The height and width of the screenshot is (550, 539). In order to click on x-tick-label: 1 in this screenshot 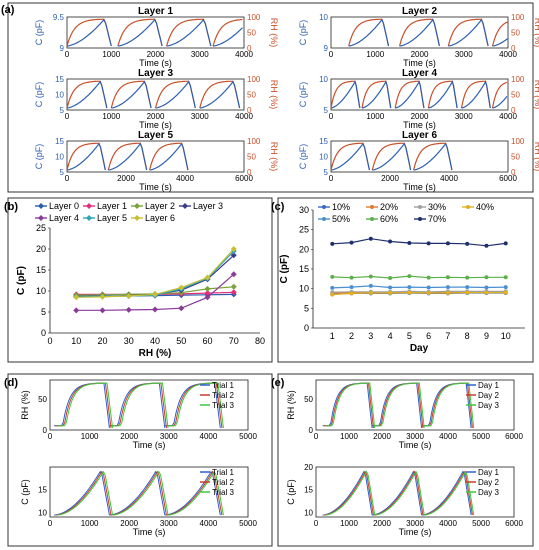, I will do `click(332, 336)`.